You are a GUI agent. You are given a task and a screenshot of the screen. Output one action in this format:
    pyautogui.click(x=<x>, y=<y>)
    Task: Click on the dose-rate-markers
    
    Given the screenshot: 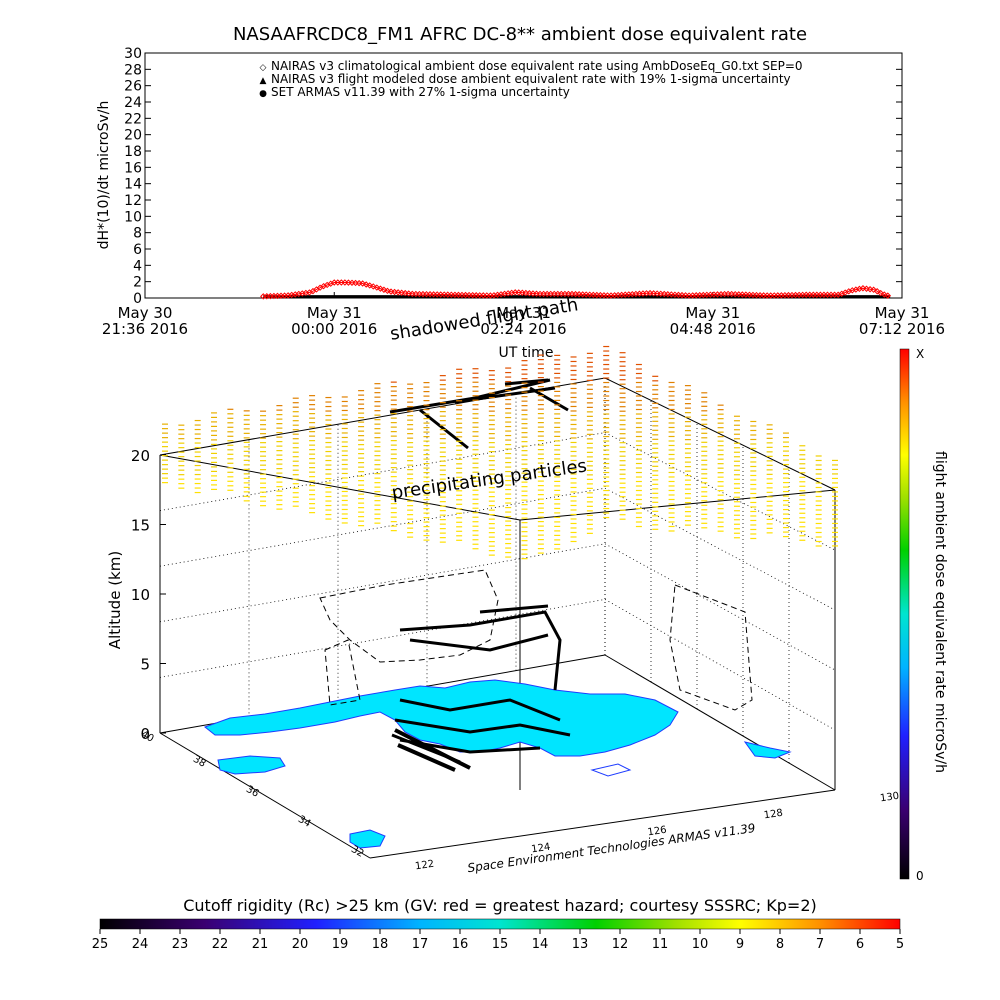 What is the action you would take?
    pyautogui.click(x=500, y=452)
    